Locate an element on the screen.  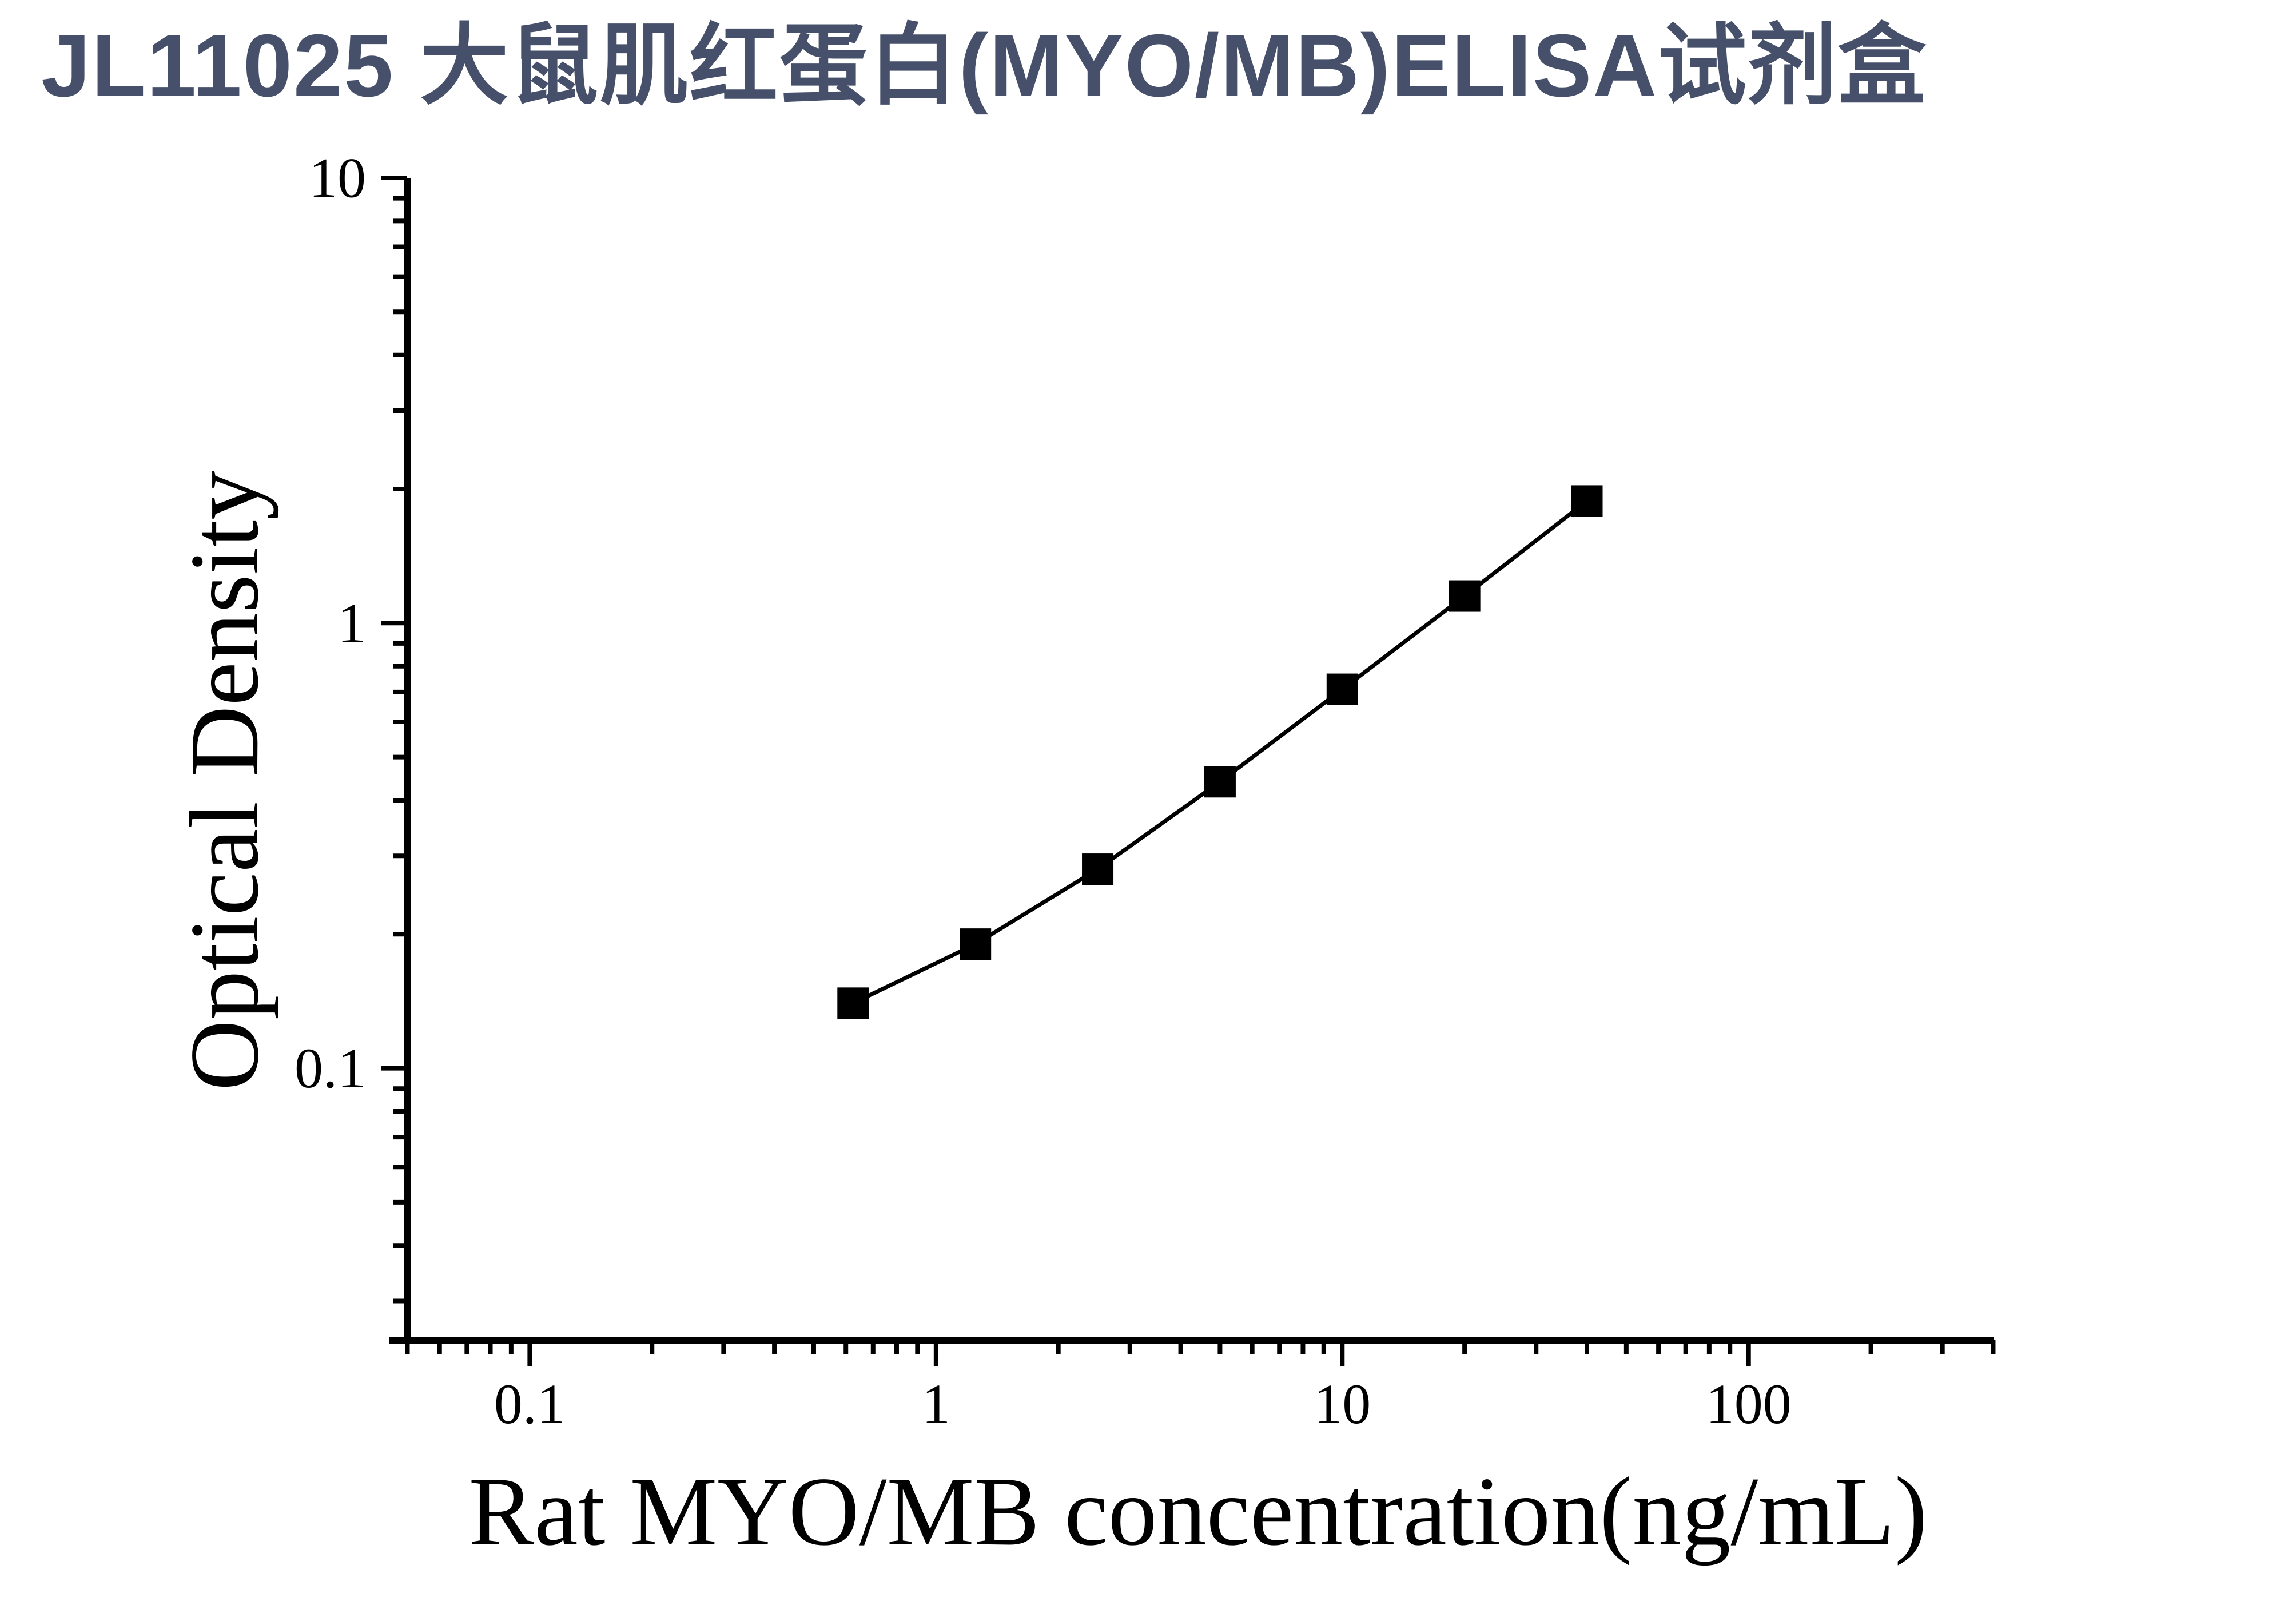
y-tick-label: 1 is located at coordinates (352, 623).